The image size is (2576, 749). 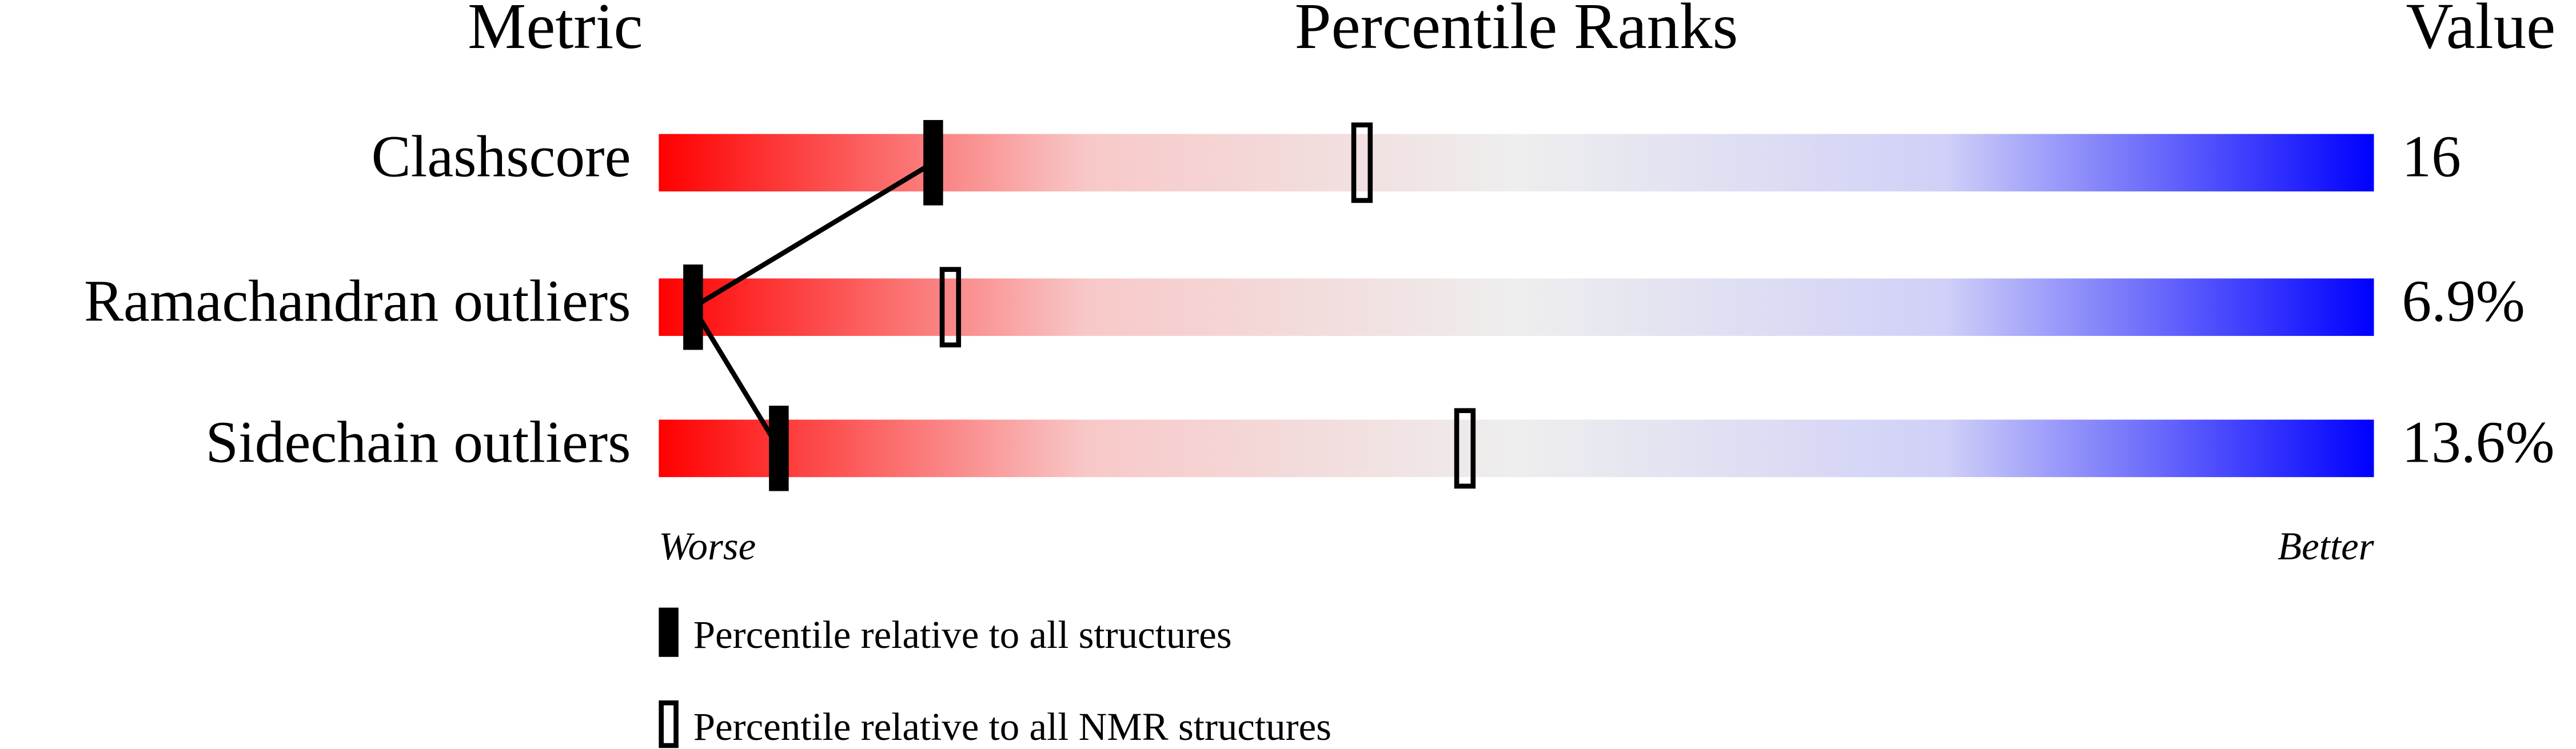 What do you see at coordinates (962, 635) in the screenshot?
I see `legend-label: Percentile relative to all structures` at bounding box center [962, 635].